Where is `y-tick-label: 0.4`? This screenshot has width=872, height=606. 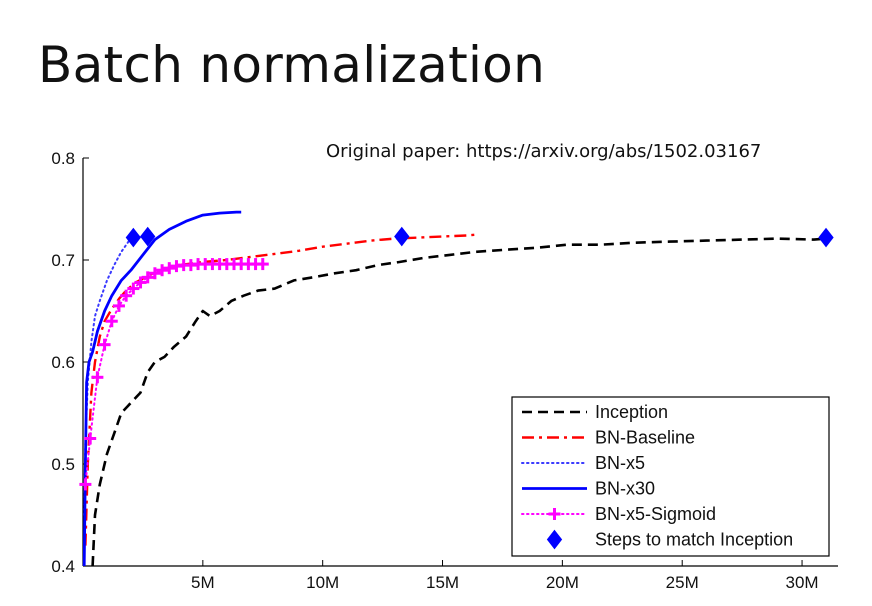
y-tick-label: 0.4 is located at coordinates (63, 566).